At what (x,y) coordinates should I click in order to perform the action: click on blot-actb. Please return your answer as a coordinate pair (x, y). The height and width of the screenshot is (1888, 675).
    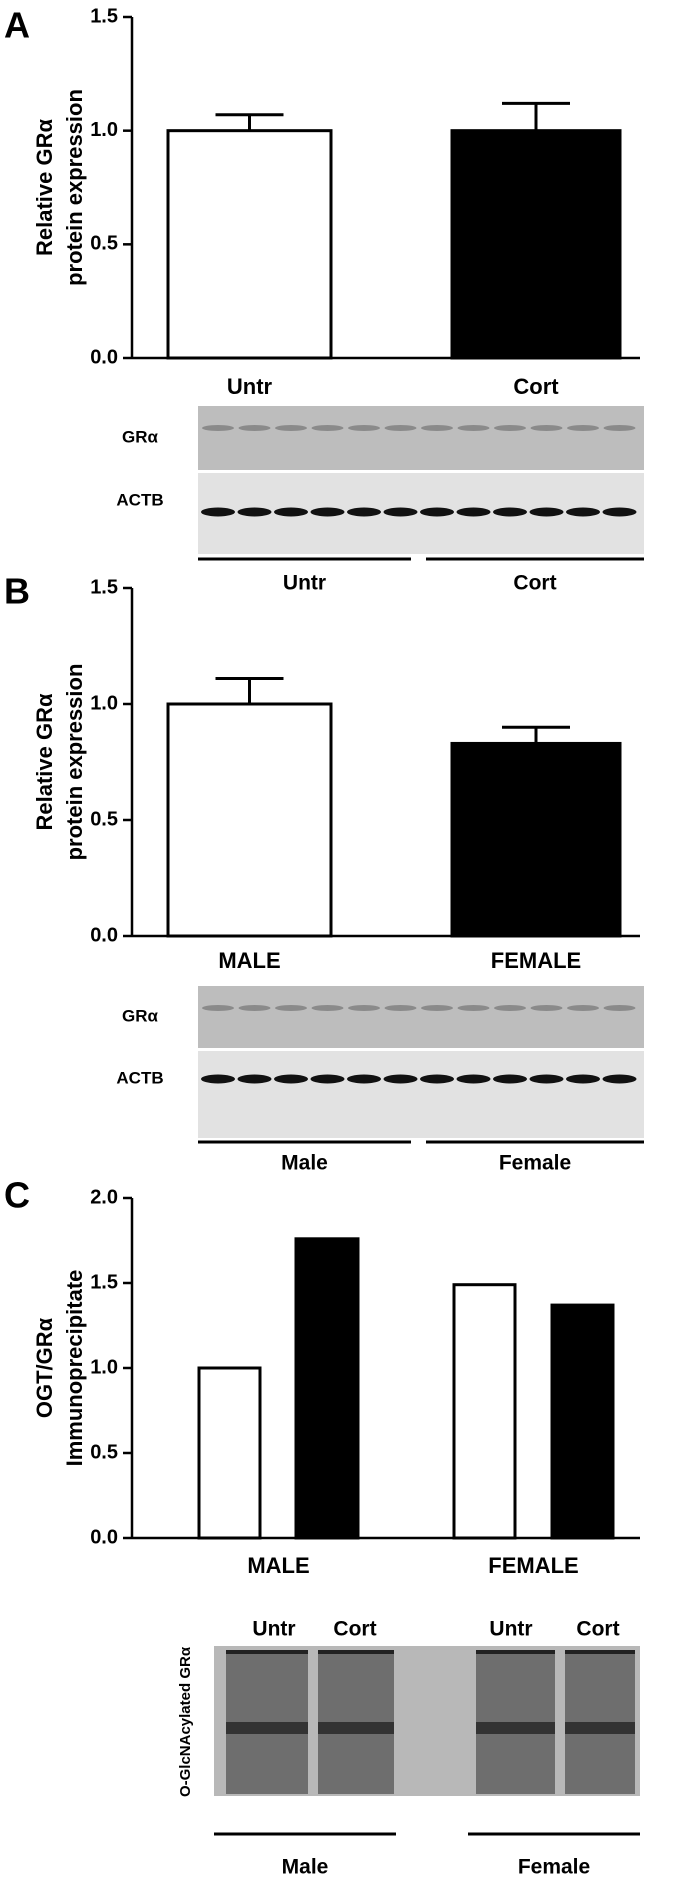
    Looking at the image, I should click on (421, 1094).